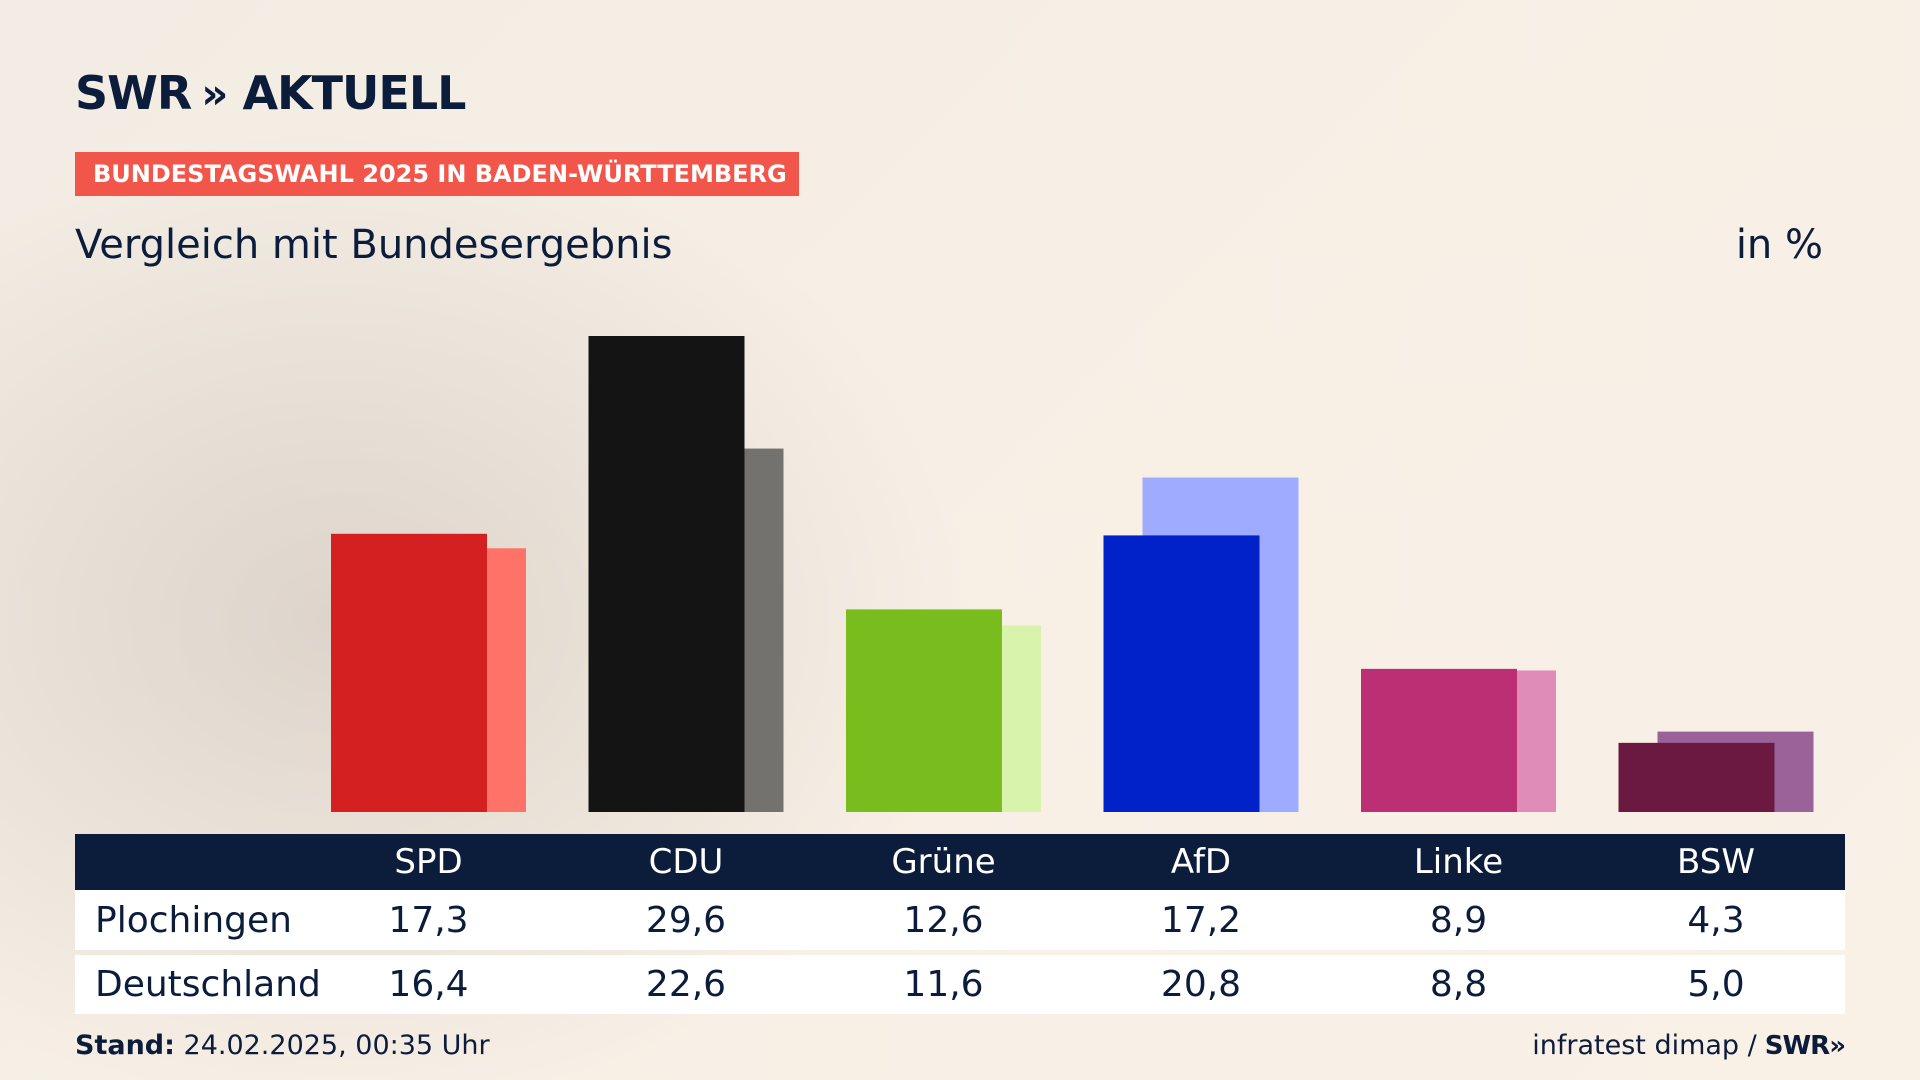 The image size is (1920, 1080). Describe the element at coordinates (208, 984) in the screenshot. I see `row-label: Deutschland` at that location.